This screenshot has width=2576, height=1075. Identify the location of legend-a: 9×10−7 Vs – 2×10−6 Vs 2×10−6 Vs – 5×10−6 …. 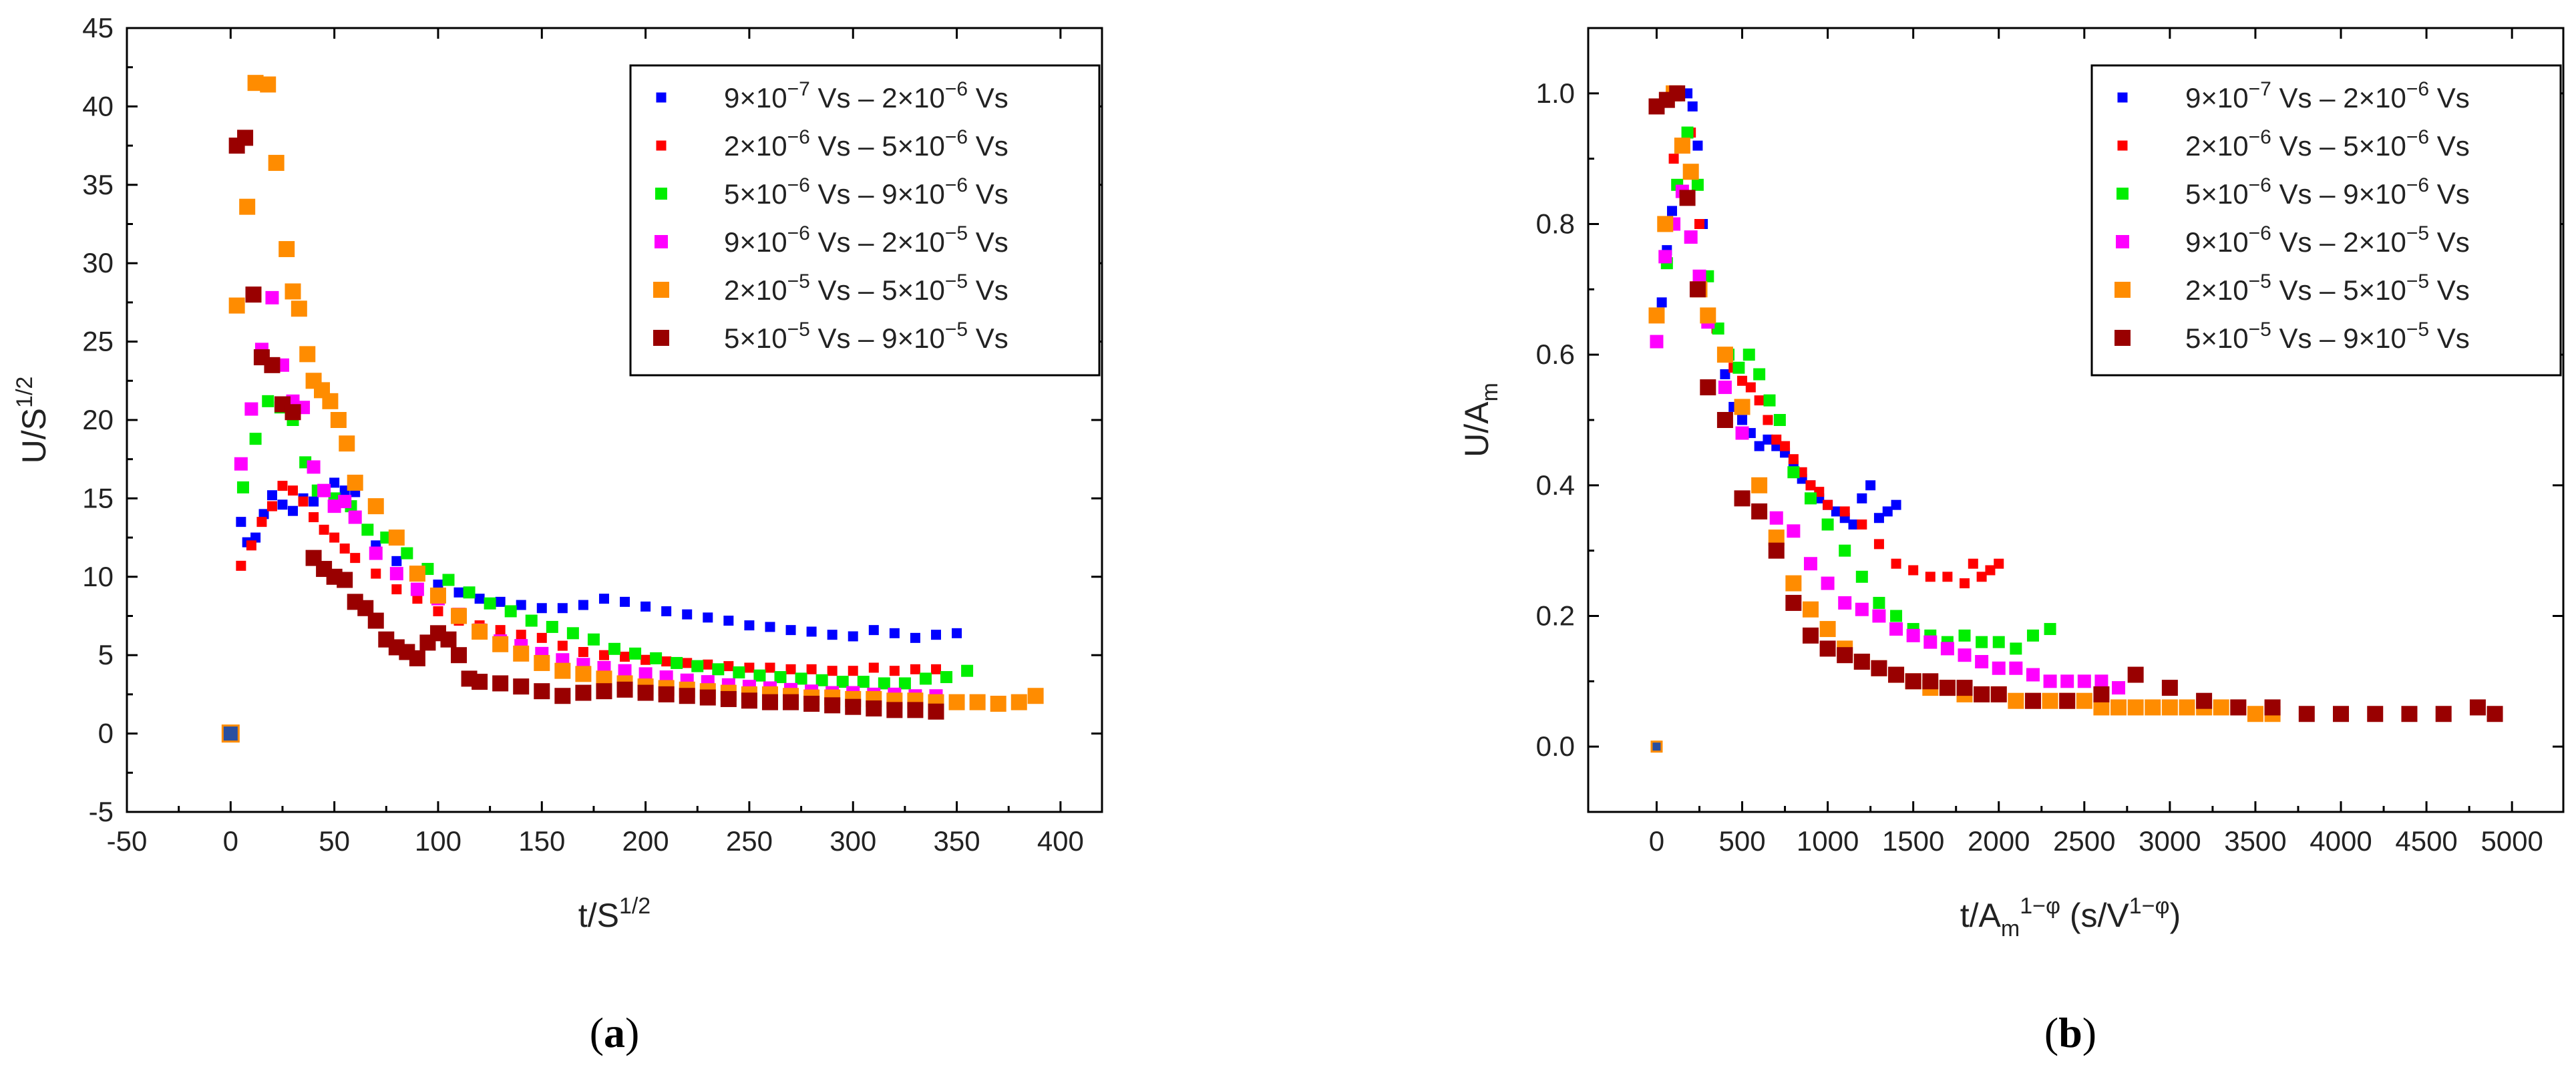
(865, 220).